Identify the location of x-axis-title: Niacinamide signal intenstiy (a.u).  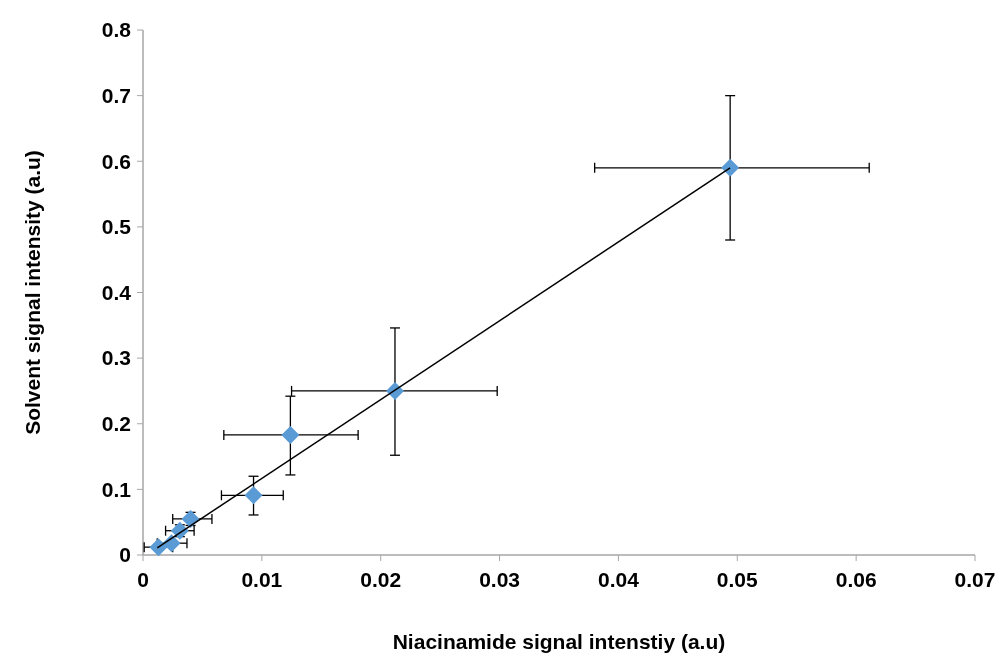
(559, 641).